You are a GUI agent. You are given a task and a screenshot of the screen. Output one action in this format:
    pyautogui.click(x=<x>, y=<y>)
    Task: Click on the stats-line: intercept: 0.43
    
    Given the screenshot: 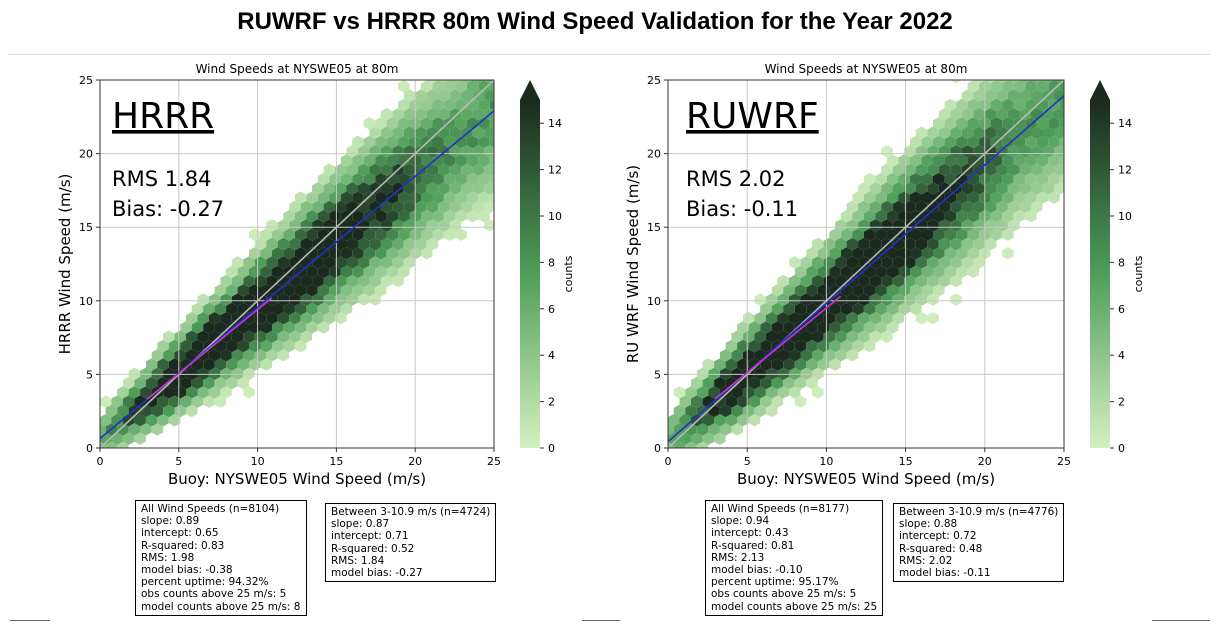 What is the action you would take?
    pyautogui.click(x=750, y=533)
    